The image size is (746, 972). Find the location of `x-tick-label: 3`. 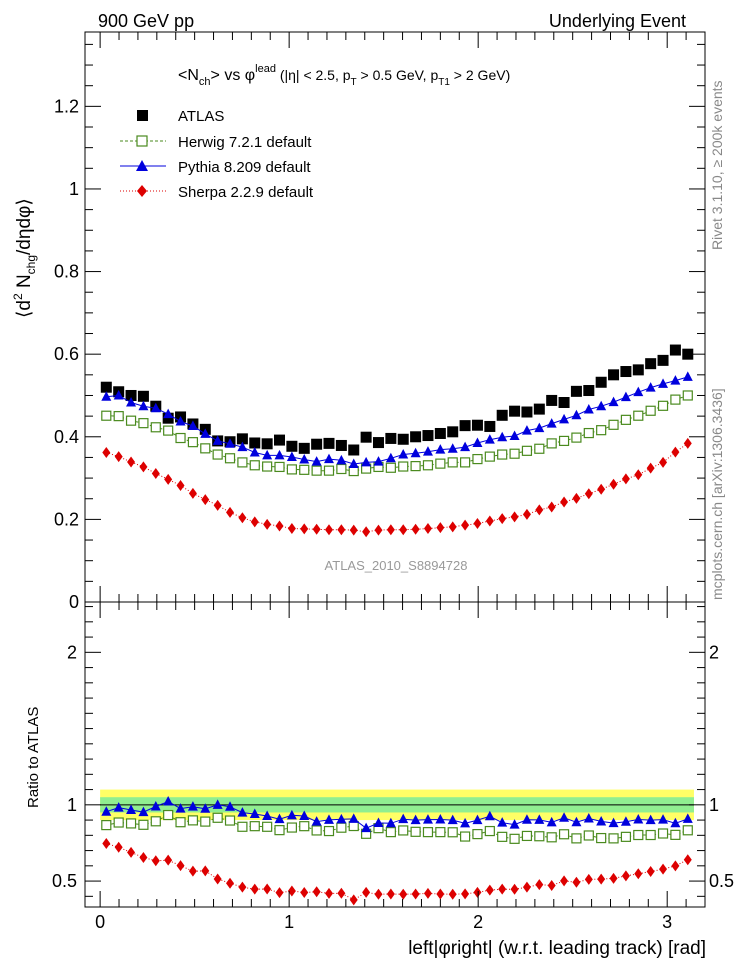

x-tick-label: 3 is located at coordinates (667, 922).